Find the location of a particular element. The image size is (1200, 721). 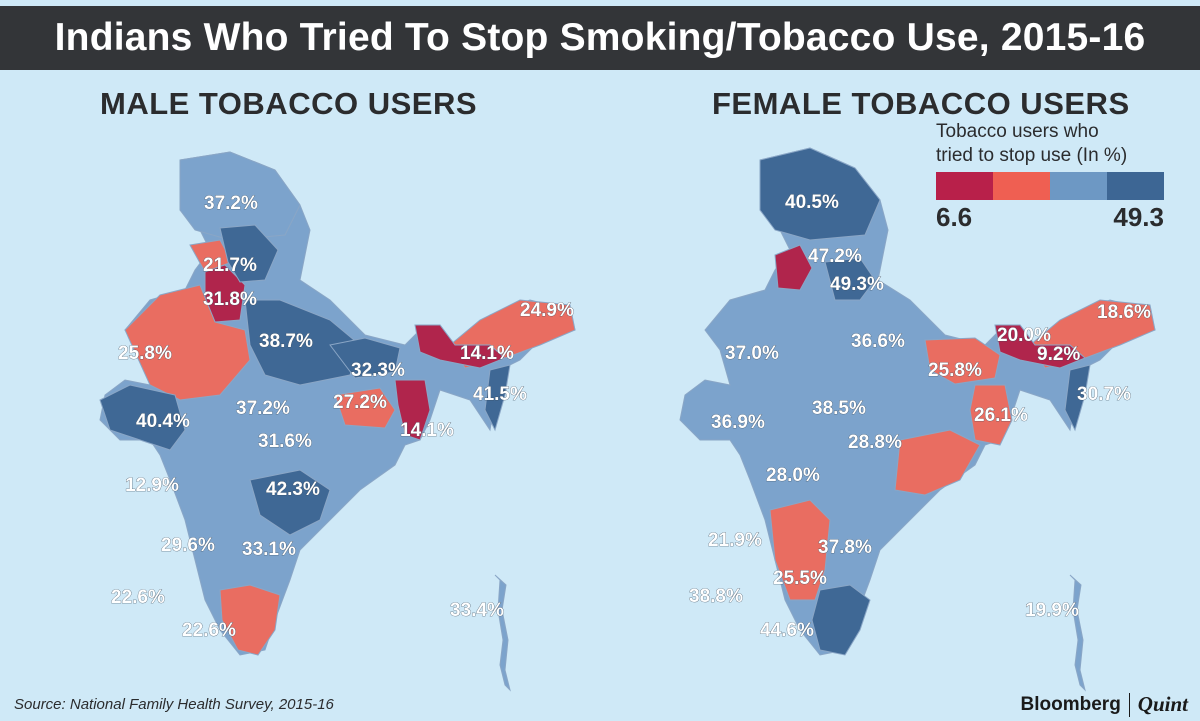

male-map-heading: MALE TOBACCO USERS is located at coordinates (289, 103).